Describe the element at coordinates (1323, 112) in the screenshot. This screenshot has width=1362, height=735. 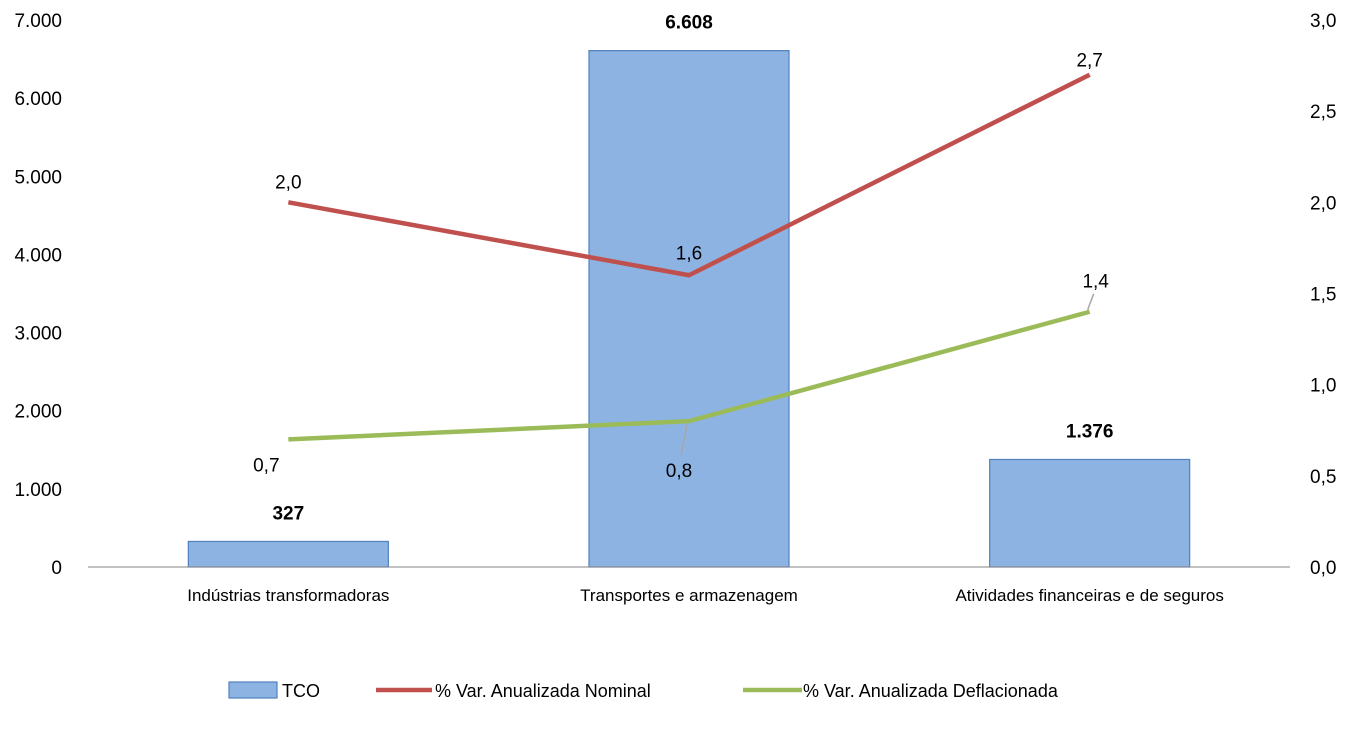
I see `right-axis-tick-label: 2,5` at that location.